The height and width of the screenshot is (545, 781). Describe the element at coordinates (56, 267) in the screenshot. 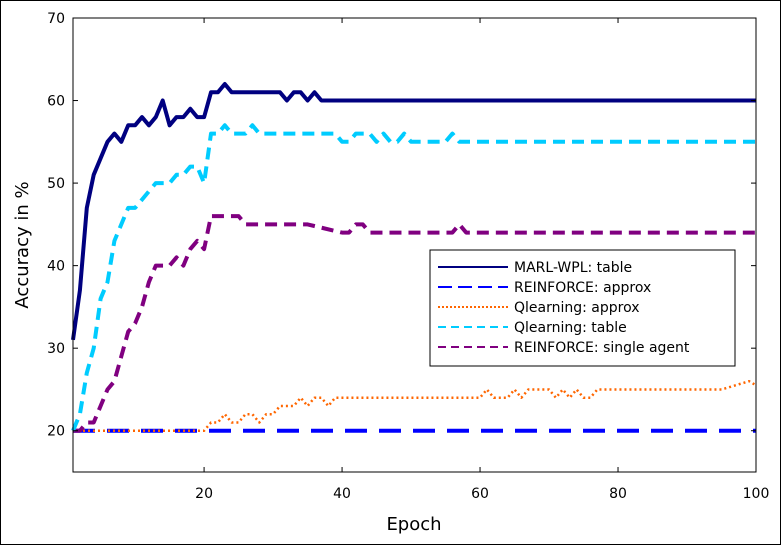

I see `y-tick-label: 40` at that location.